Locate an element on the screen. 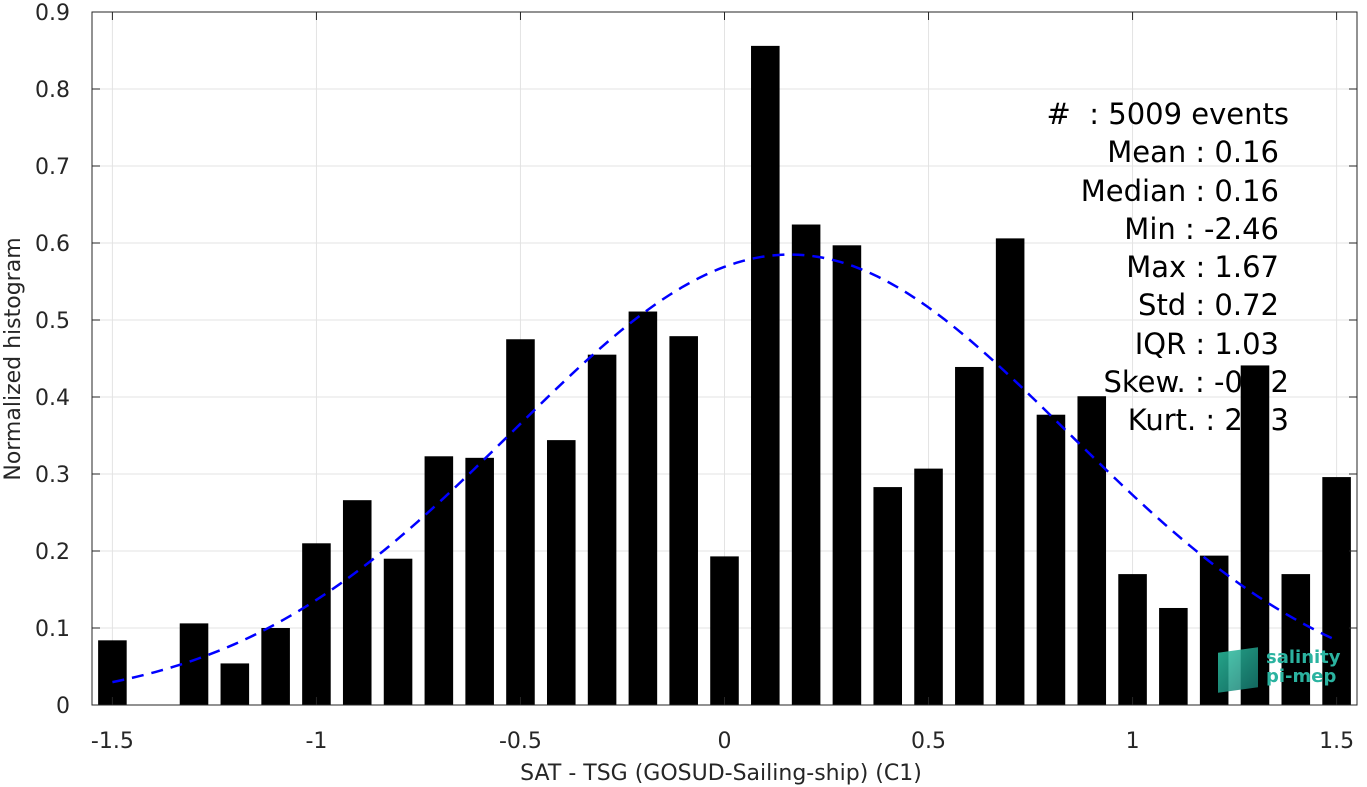 The height and width of the screenshot is (787, 1367). y-tick-label: 0.2 is located at coordinates (52, 552).